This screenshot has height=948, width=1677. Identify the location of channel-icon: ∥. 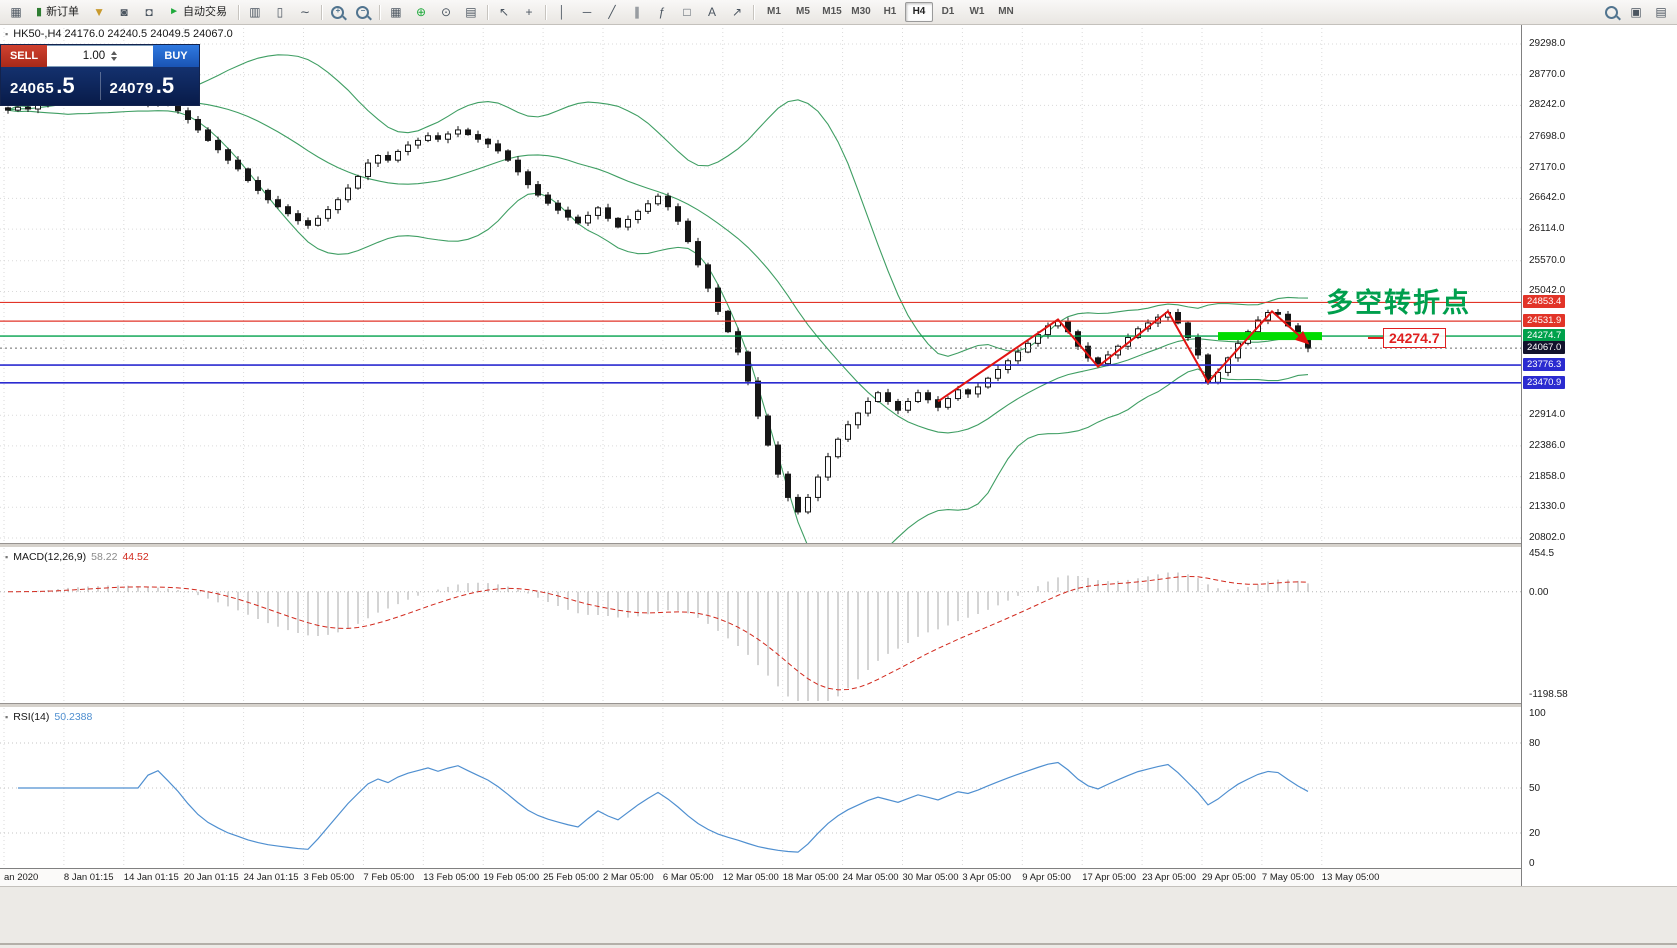
(636, 12).